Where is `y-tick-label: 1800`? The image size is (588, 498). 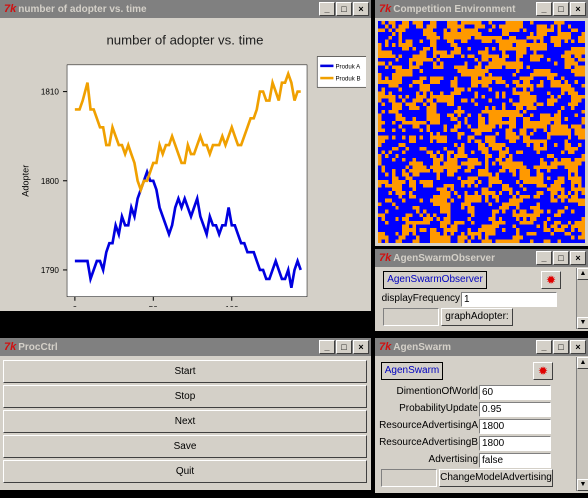
y-tick-label: 1800 is located at coordinates (50, 181).